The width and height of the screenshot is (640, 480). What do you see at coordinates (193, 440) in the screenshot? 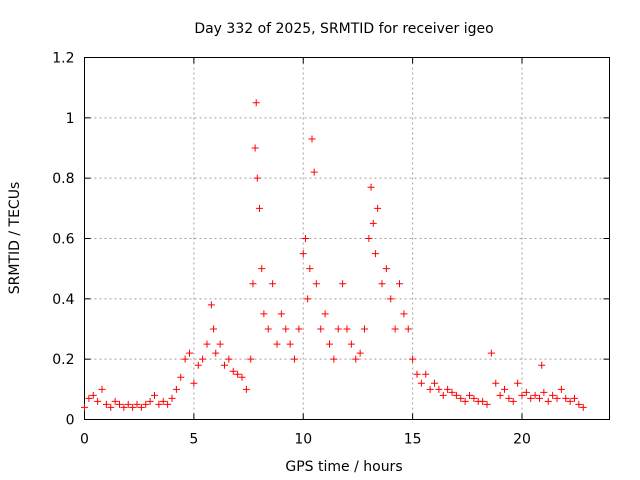
I see `x-tick-label: 5` at bounding box center [193, 440].